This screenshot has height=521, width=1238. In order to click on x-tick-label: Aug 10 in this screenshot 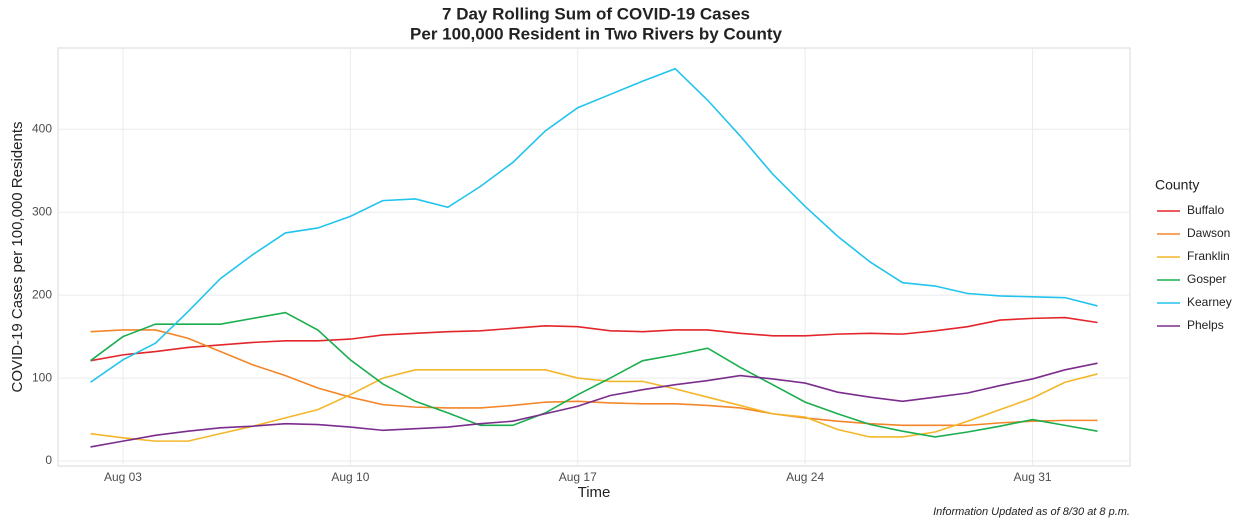, I will do `click(350, 477)`.